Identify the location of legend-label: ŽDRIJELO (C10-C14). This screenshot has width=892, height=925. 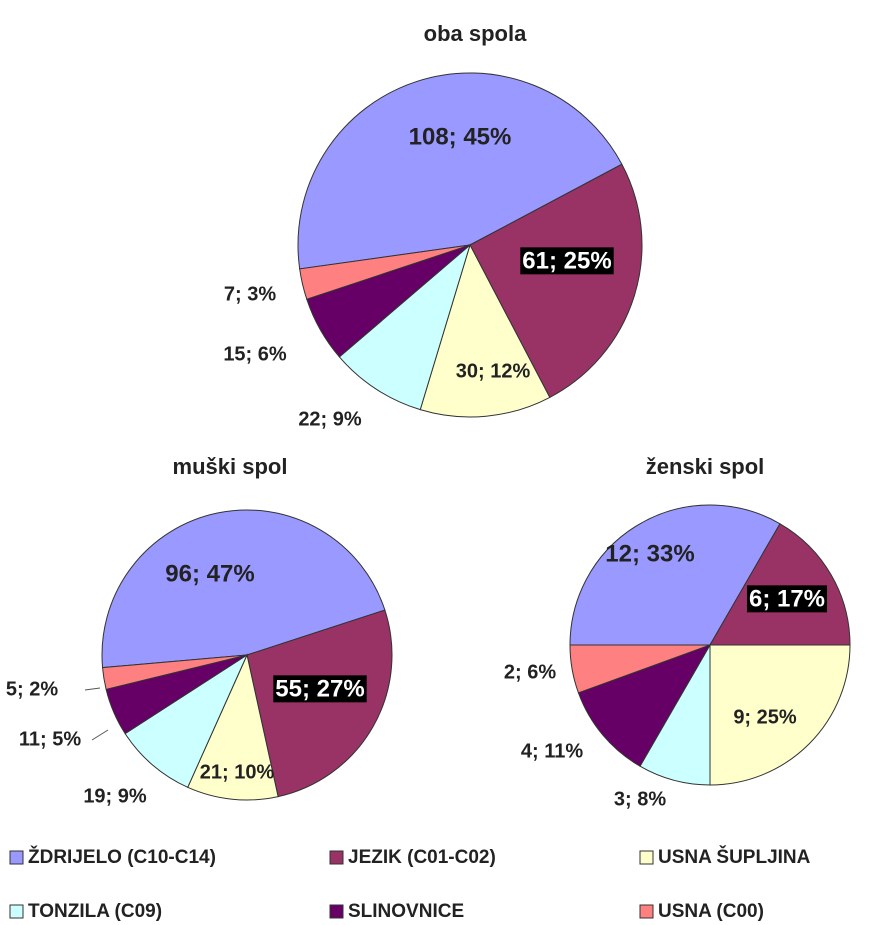
(122, 857).